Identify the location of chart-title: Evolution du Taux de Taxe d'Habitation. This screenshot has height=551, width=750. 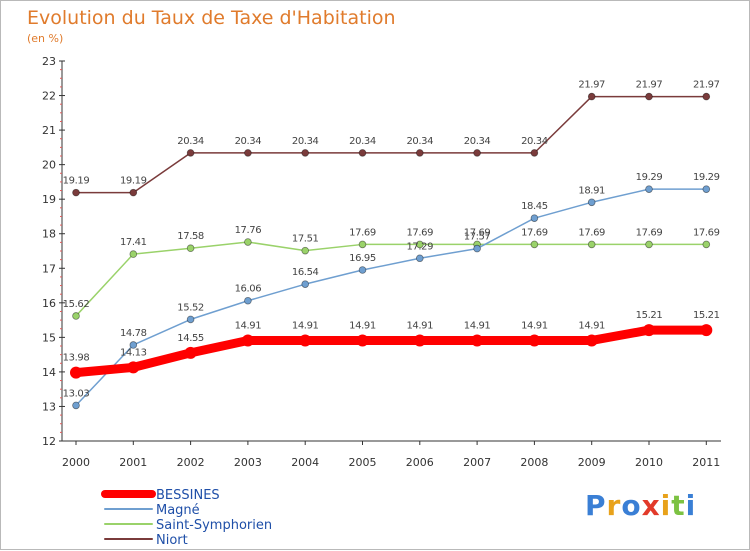
(211, 18).